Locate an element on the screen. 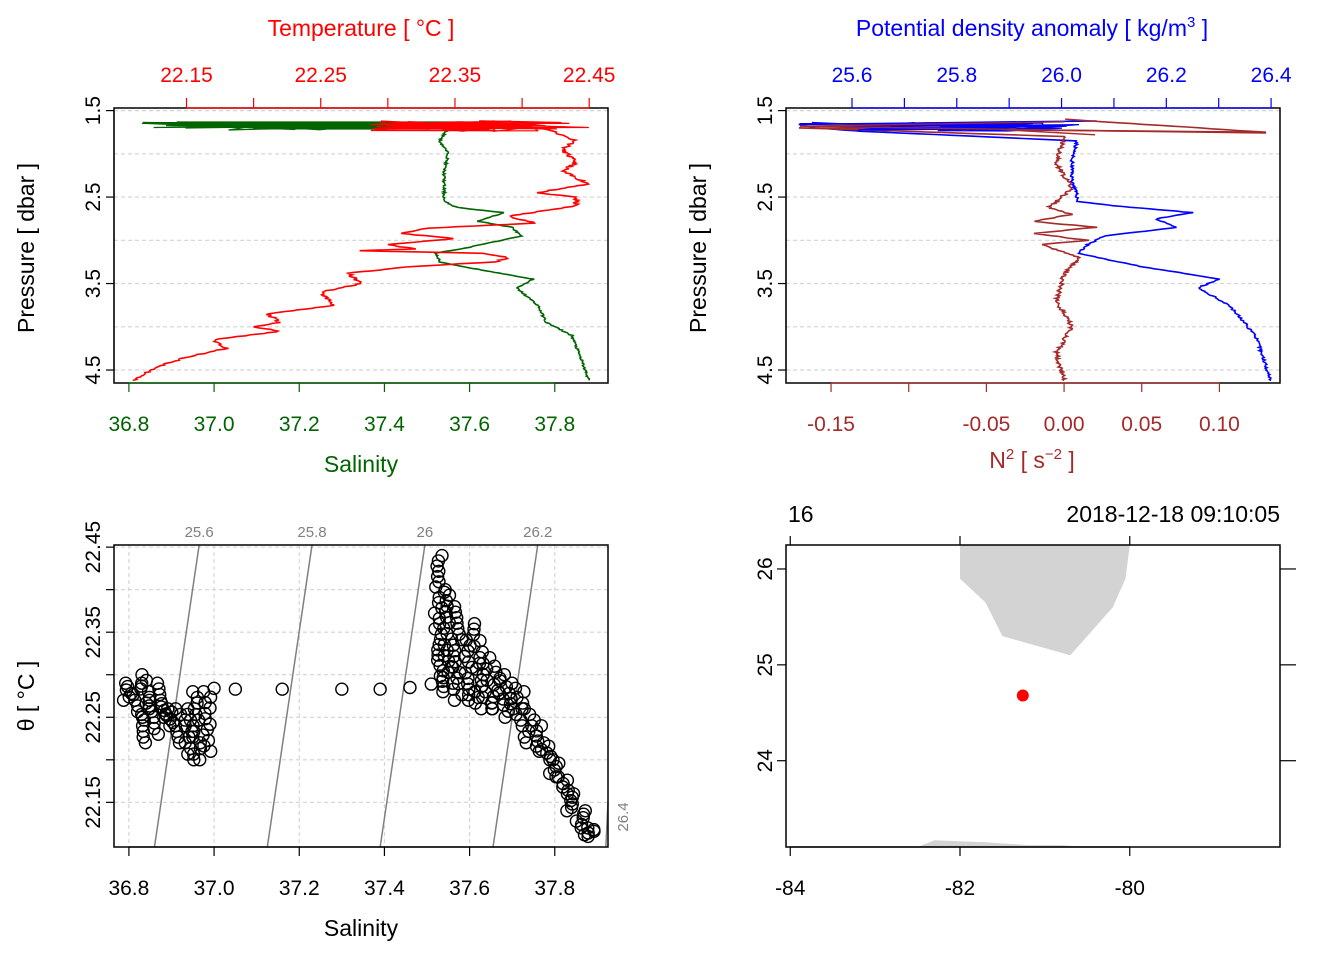 This screenshot has width=1344, height=960. longitude-tick-label: -82 is located at coordinates (960, 888).